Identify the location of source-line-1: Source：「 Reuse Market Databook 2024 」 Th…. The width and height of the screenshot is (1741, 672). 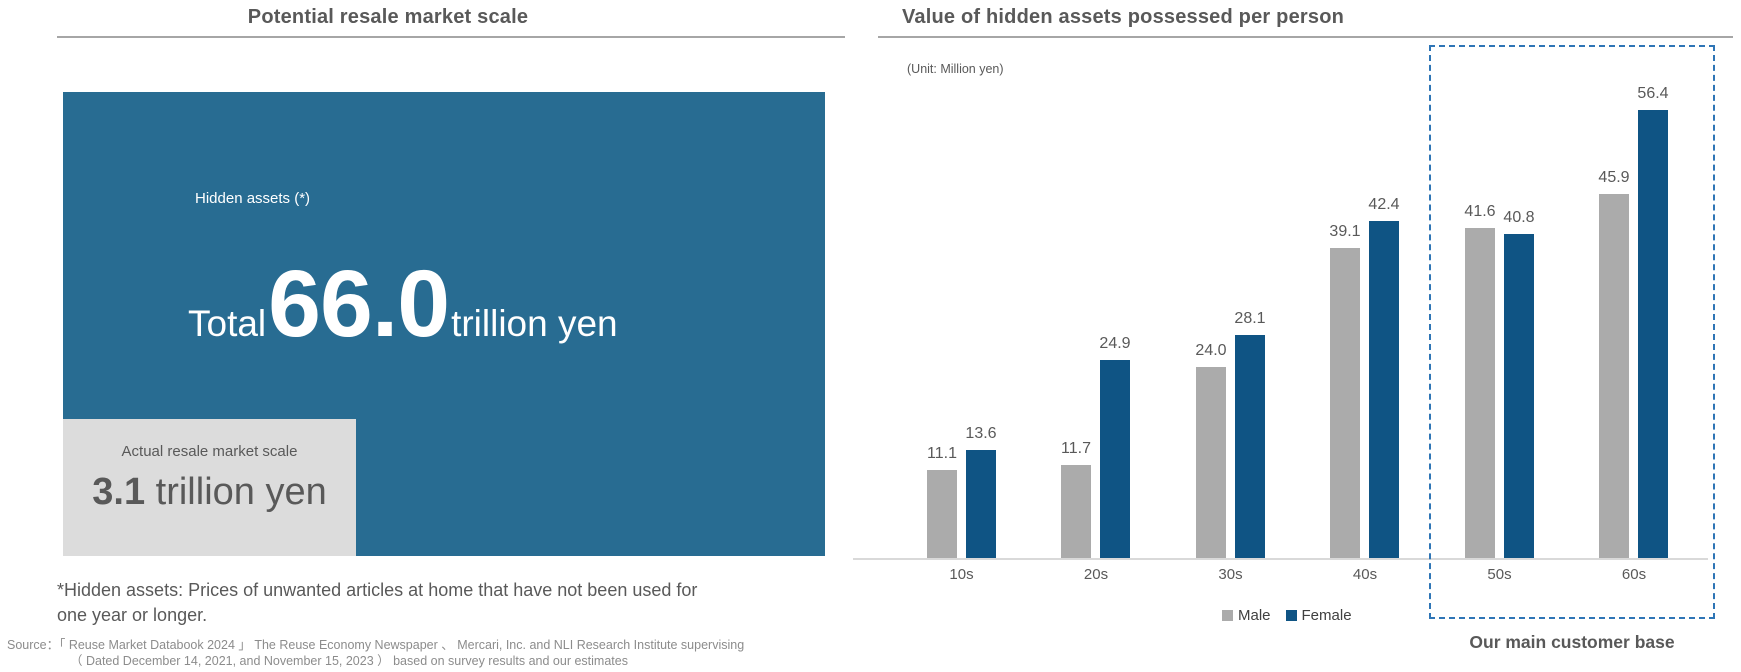
(375, 645).